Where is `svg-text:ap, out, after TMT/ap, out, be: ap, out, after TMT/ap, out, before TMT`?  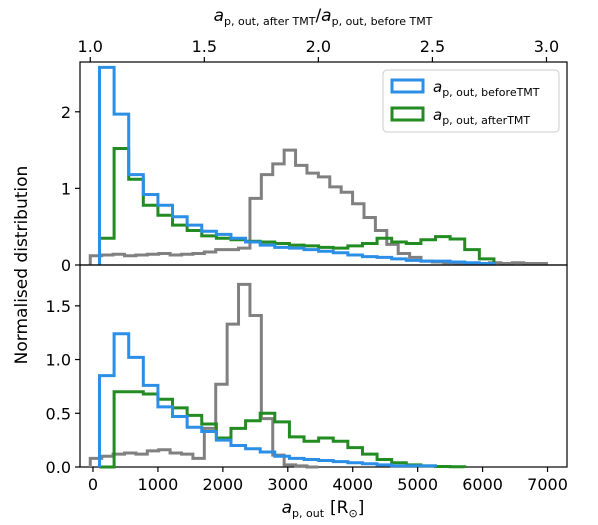
svg-text:ap, out, after TMT/ap, out, be: ap, out, after TMT/ap, out, before TMT is located at coordinates (323, 17).